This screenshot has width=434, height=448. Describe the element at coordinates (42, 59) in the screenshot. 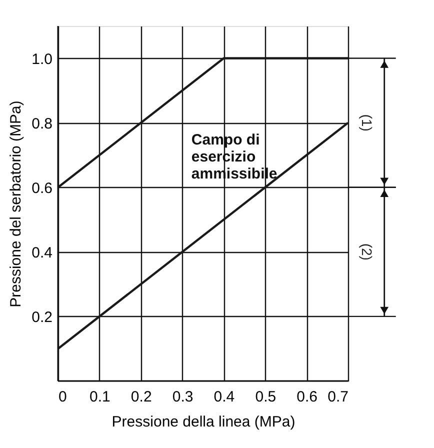

I see `y-tick-label: 1.0` at that location.